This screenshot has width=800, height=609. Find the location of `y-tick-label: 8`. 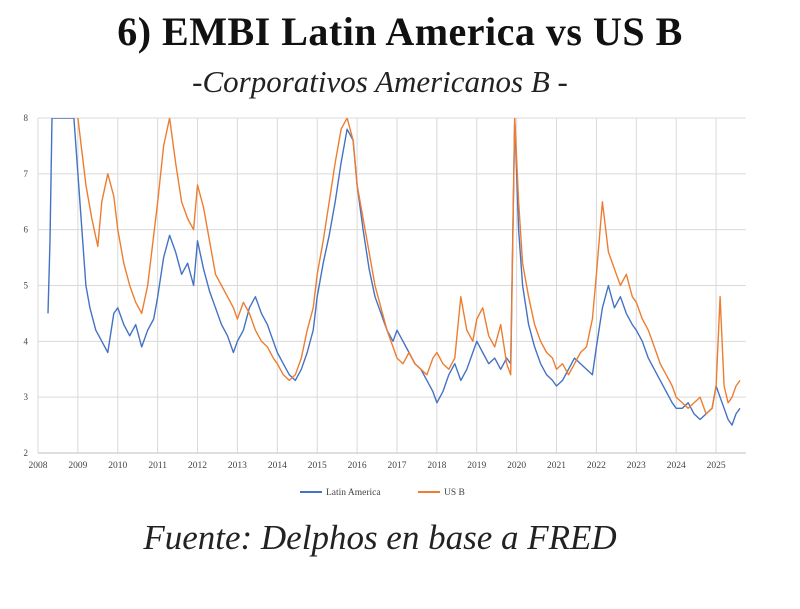

y-tick-label: 8 is located at coordinates (26, 118).